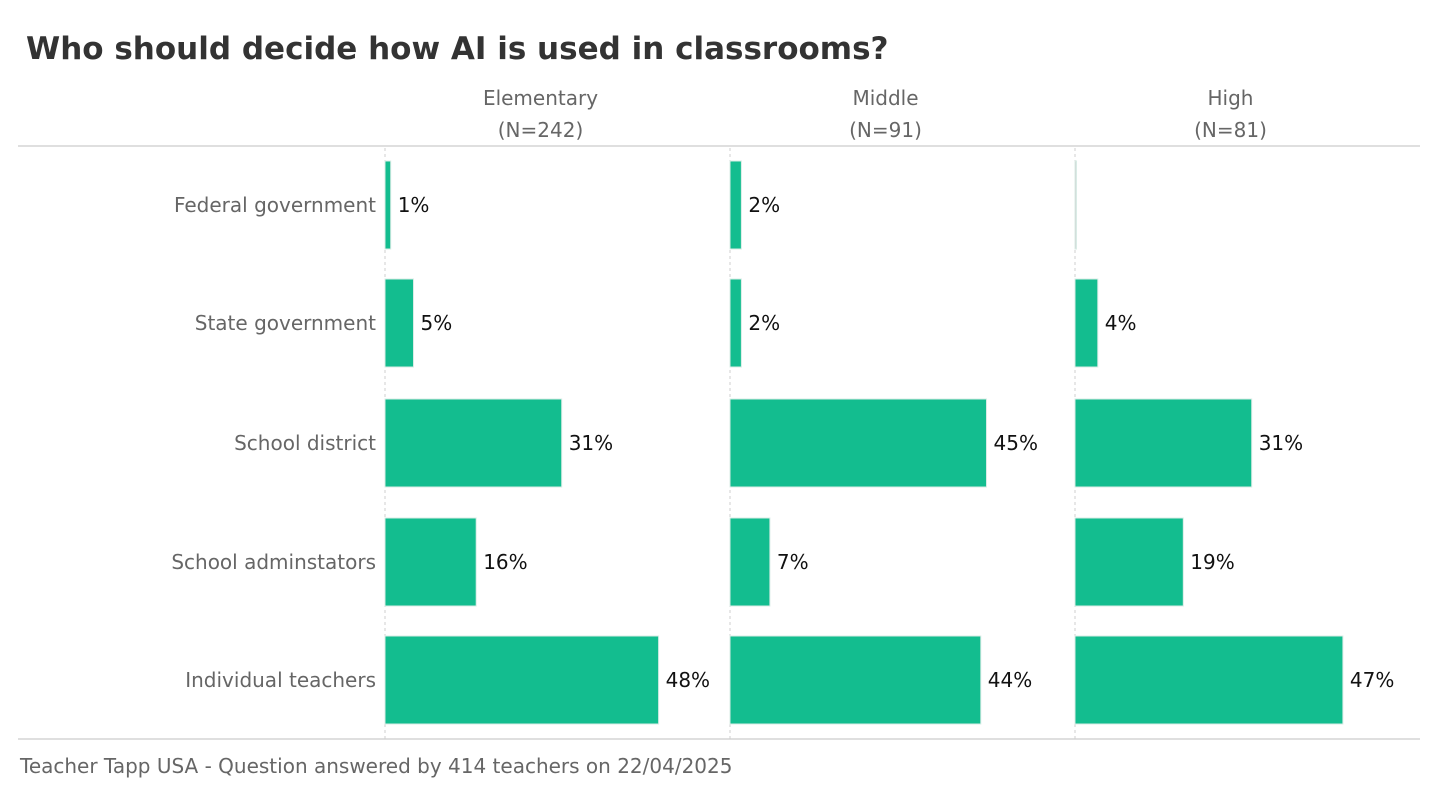 The image size is (1440, 804). I want to click on category-label: Federal government, so click(275, 205).